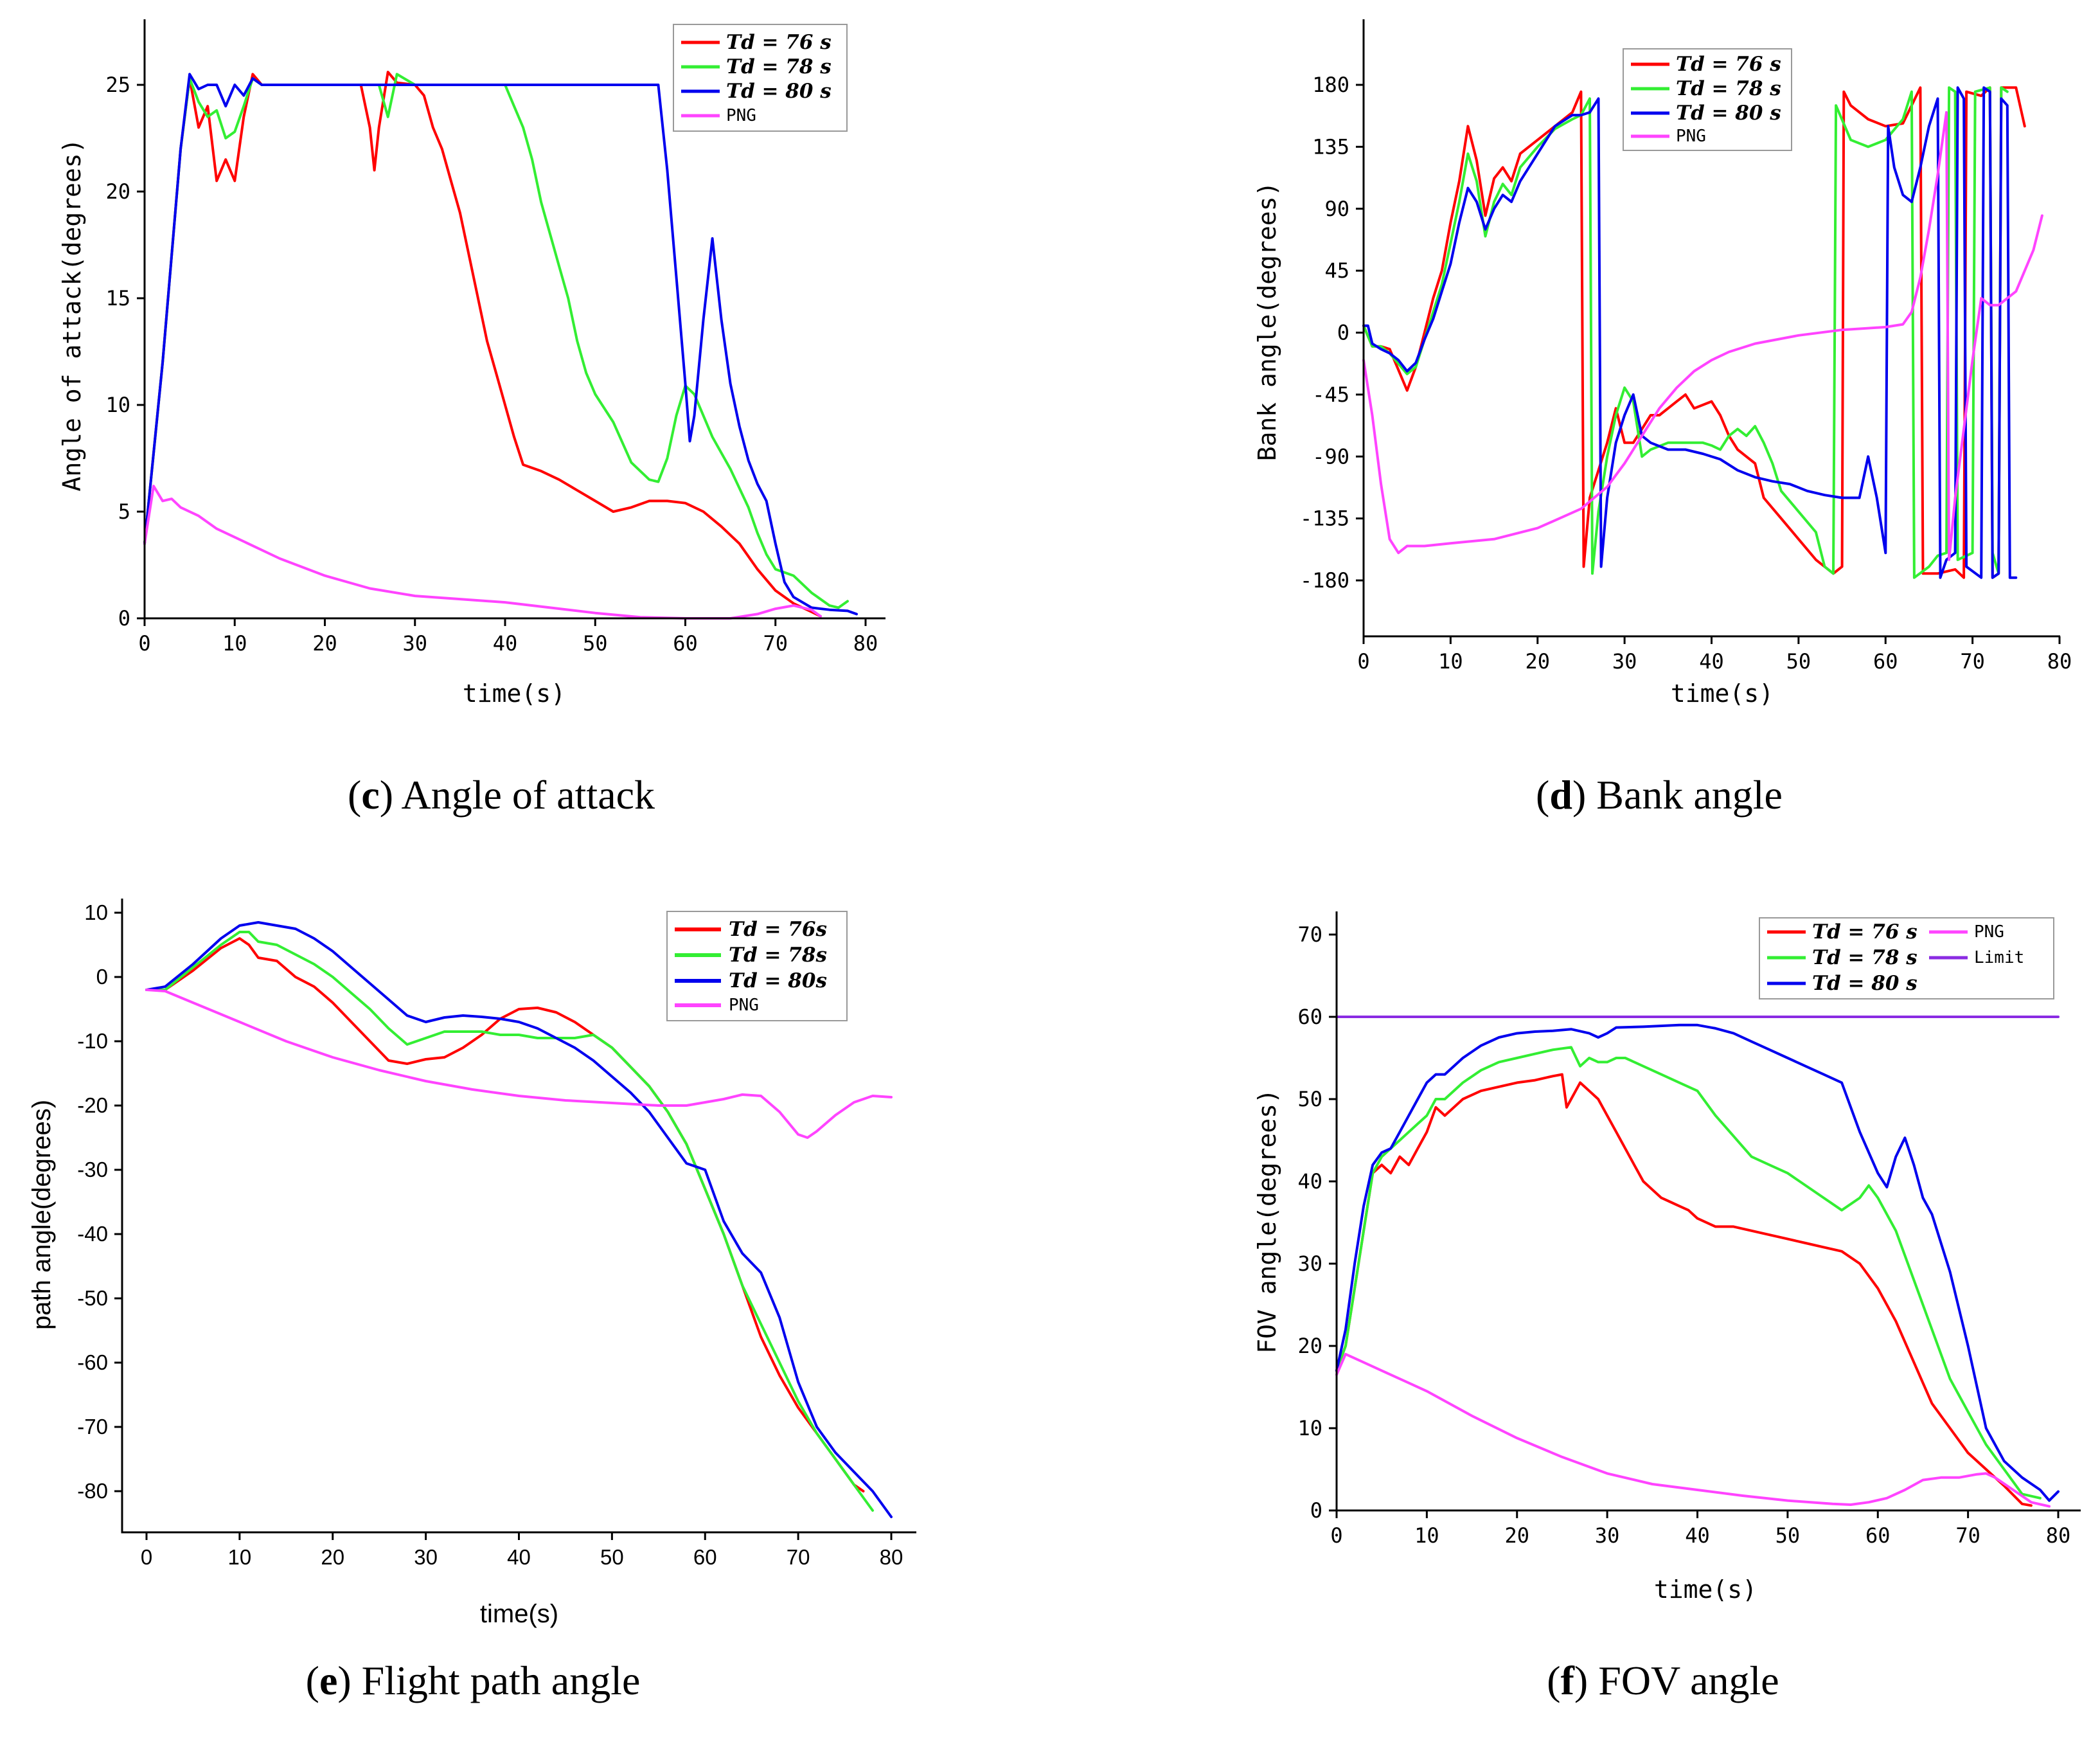 The height and width of the screenshot is (1738, 2100). Describe the element at coordinates (92, 1362) in the screenshot. I see `y-tick-label: -60` at that location.